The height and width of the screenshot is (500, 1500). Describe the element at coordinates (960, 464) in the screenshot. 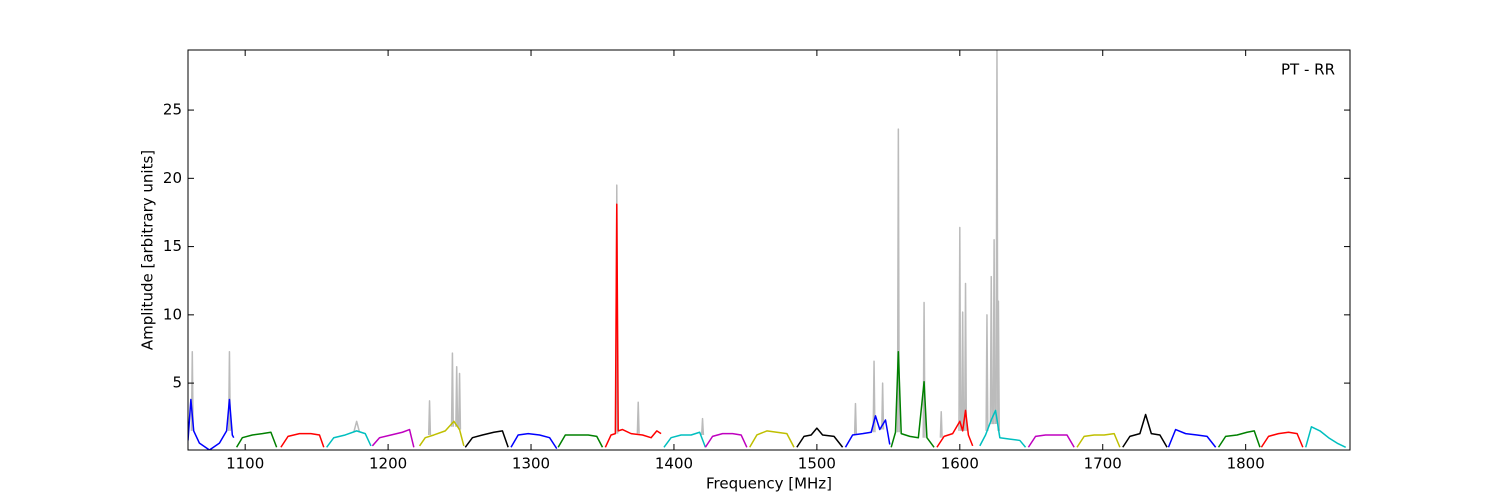

I see `x-tick-label: 1600` at that location.